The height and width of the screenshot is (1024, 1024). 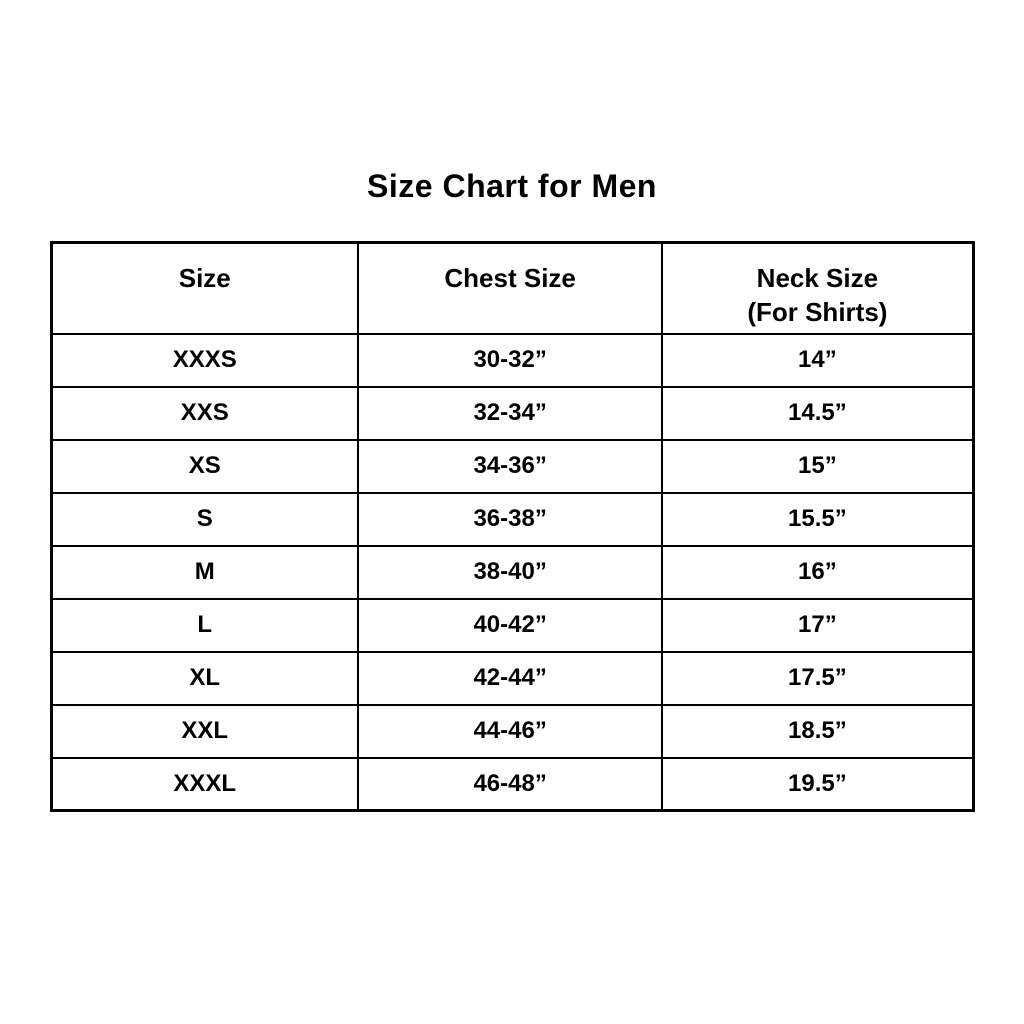 What do you see at coordinates (817, 625) in the screenshot?
I see `cell-neck-size: 17”` at bounding box center [817, 625].